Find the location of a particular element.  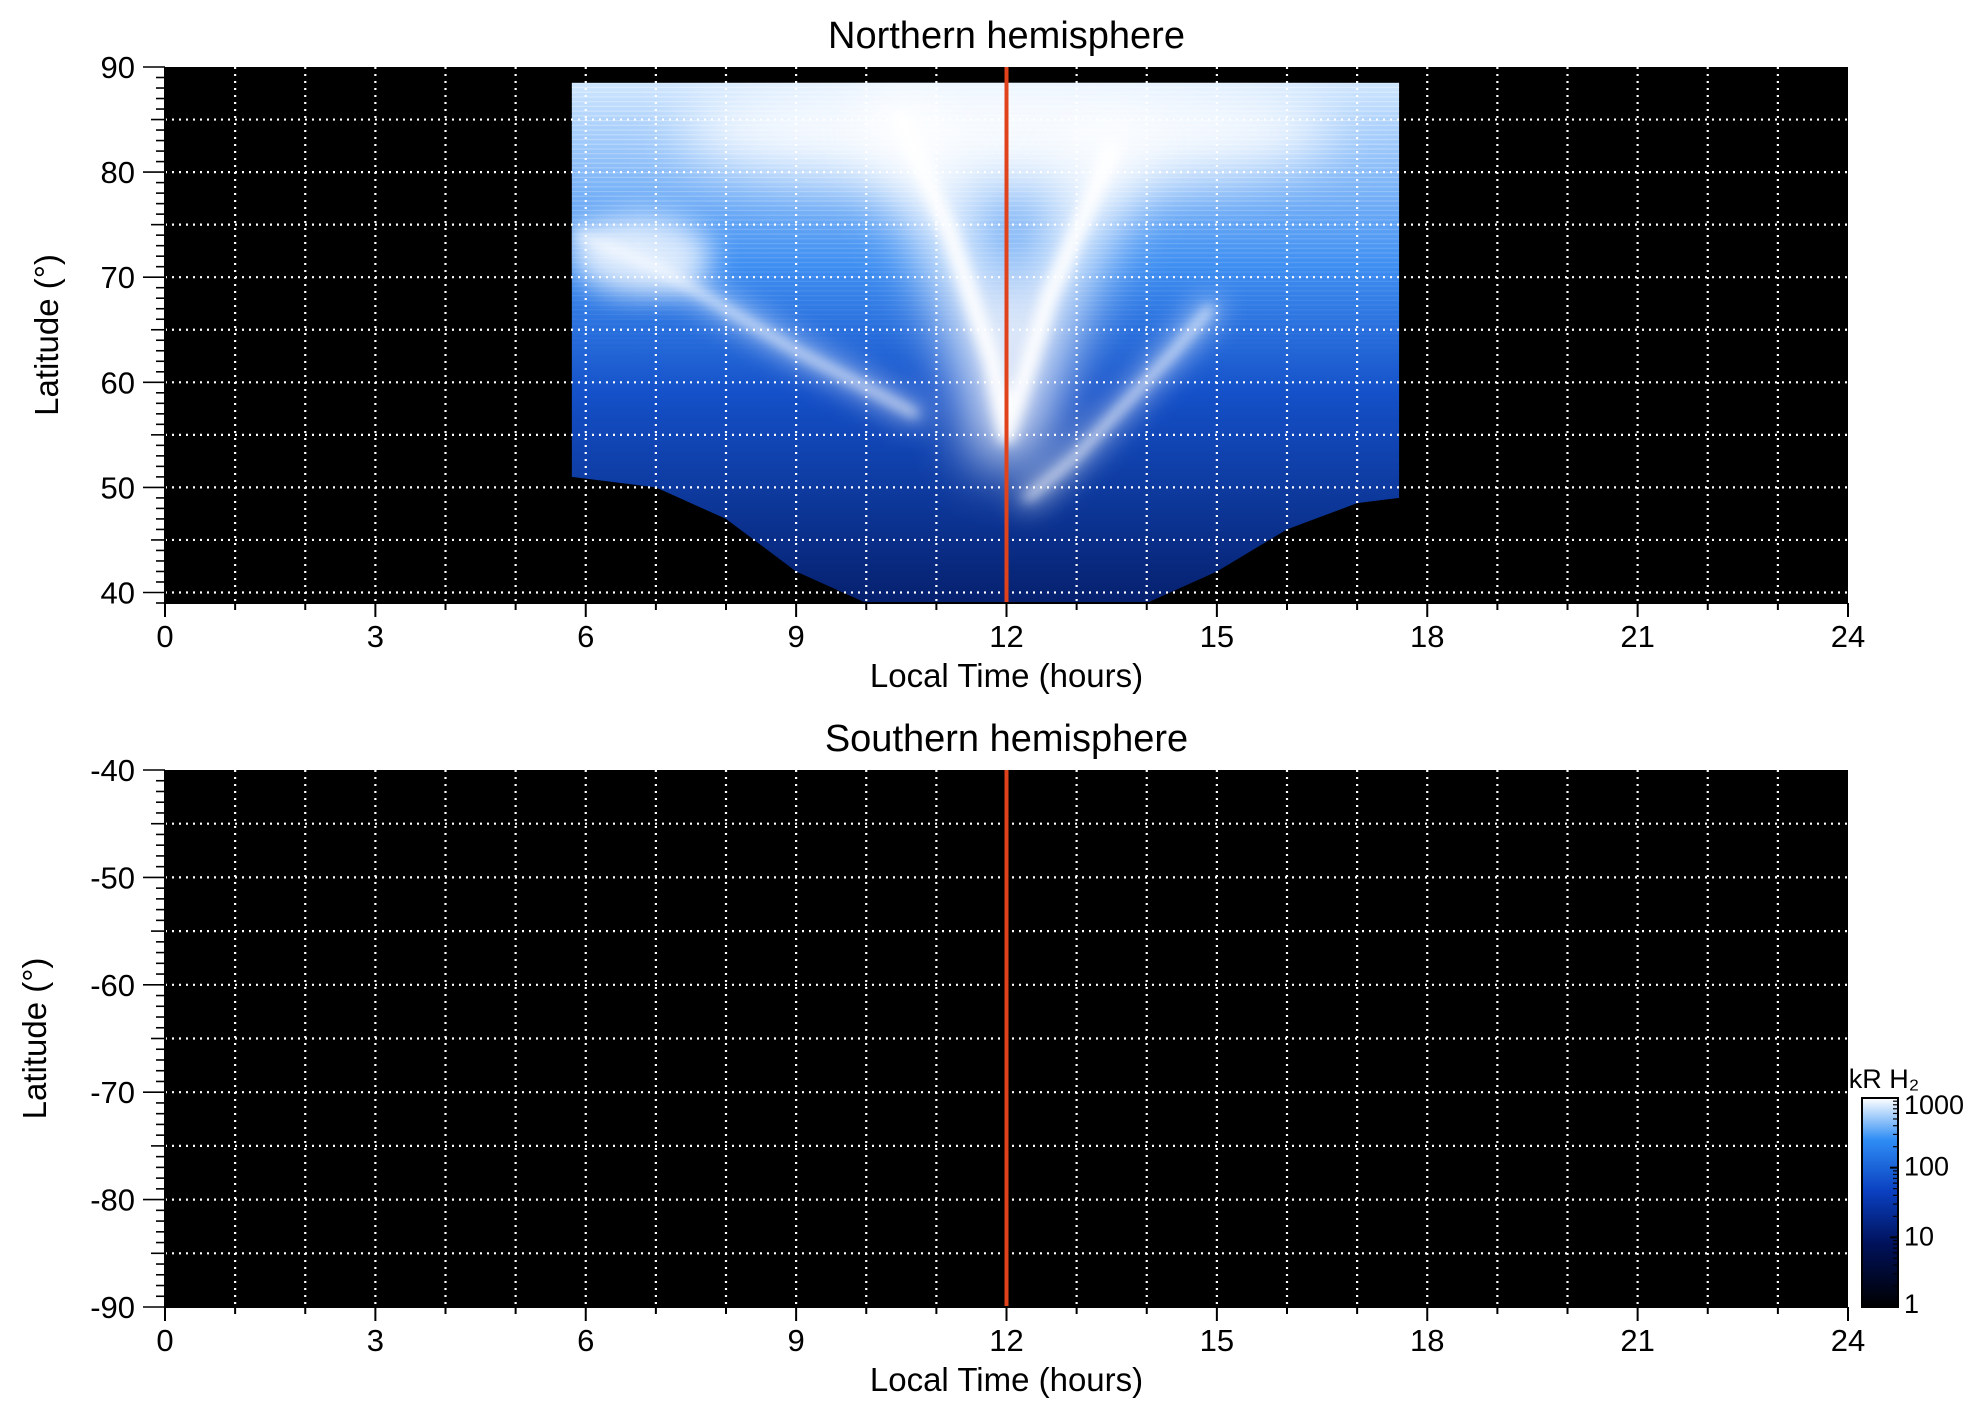

y-tick-label: 80 is located at coordinates (118, 172).